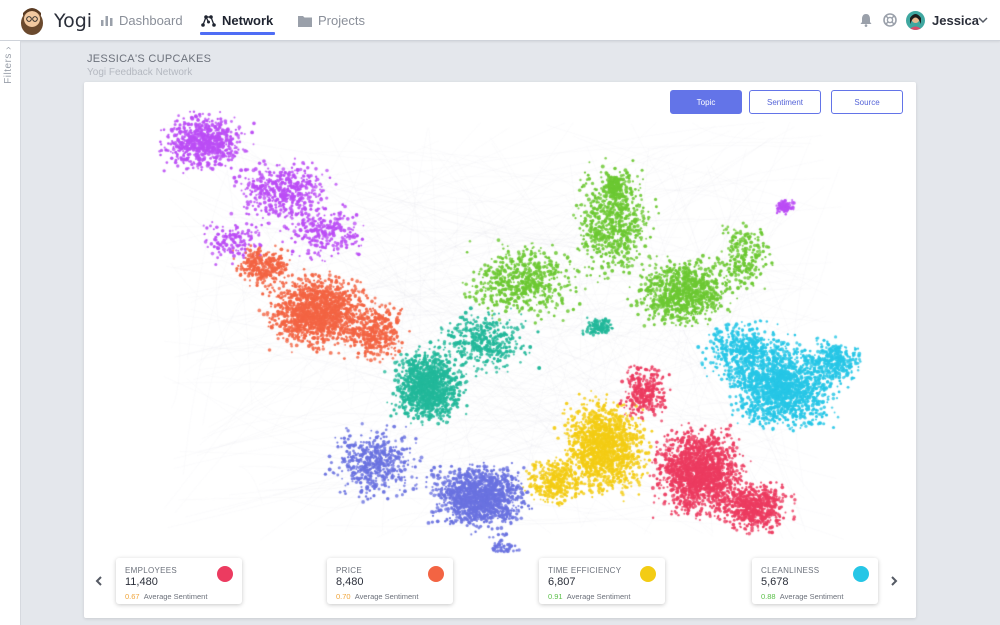 Image resolution: width=1000 pixels, height=625 pixels. Describe the element at coordinates (179, 581) in the screenshot. I see `stat-card-employees: EMPLOYEES 11,480 0.67 Average Sentiment` at that location.